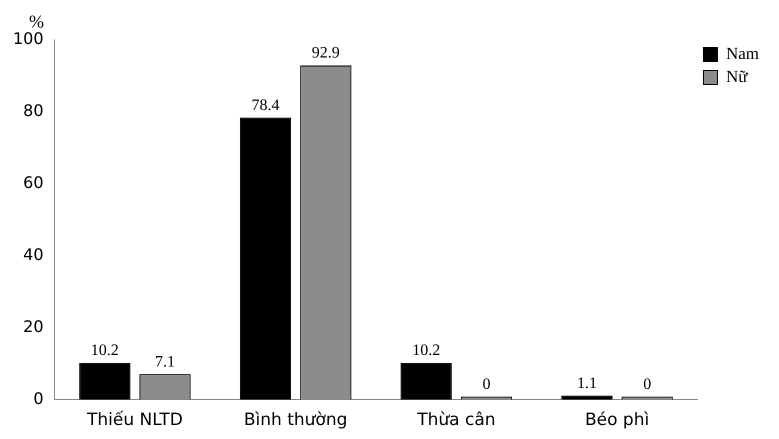 The width and height of the screenshot is (779, 439). What do you see at coordinates (36, 22) in the screenshot?
I see `y-axis-title: %` at bounding box center [36, 22].